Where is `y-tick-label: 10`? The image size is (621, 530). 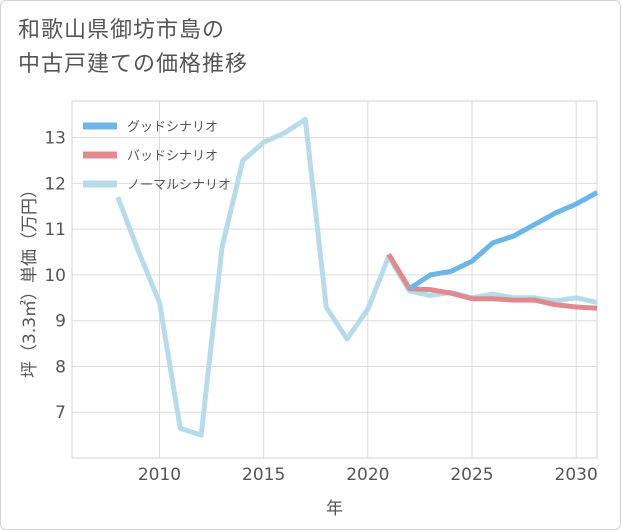
y-tick-label: 10 is located at coordinates (55, 276).